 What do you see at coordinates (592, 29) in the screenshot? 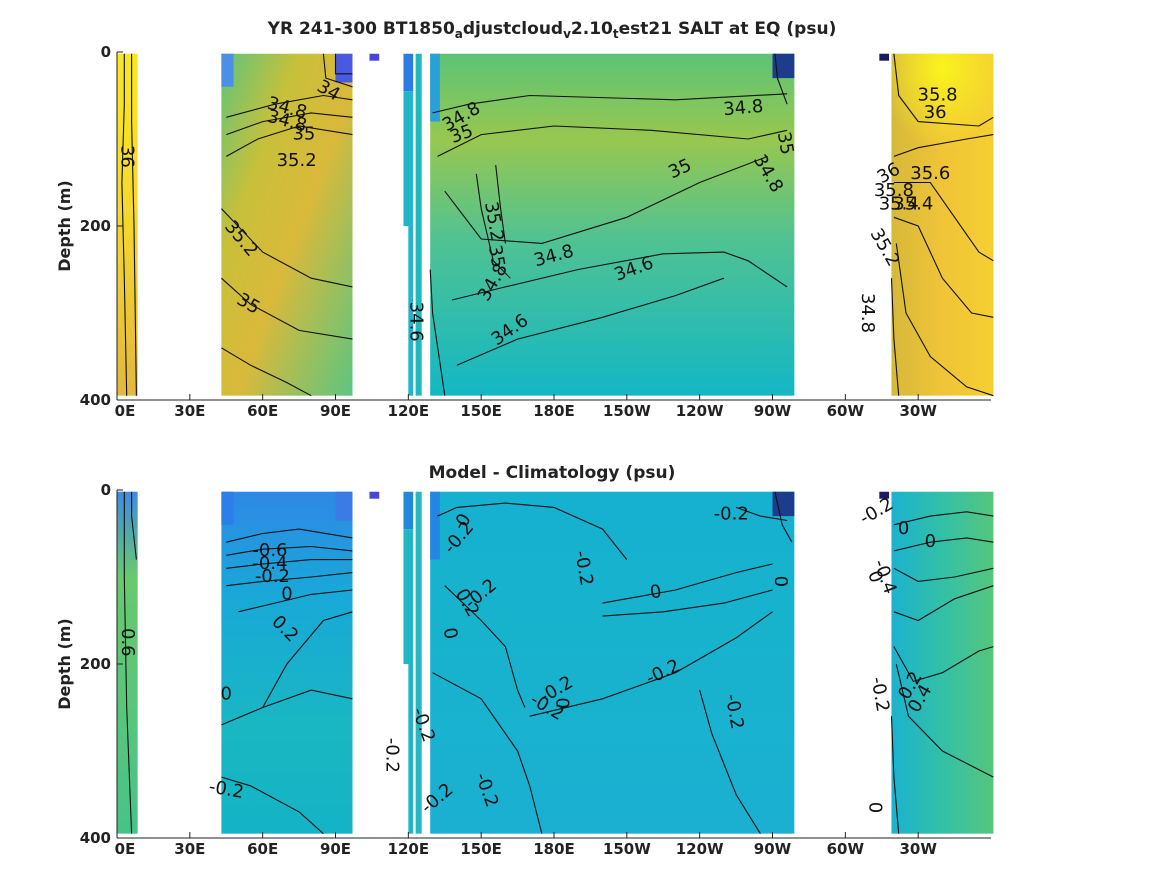
I see `title-part: 2.10` at bounding box center [592, 29].